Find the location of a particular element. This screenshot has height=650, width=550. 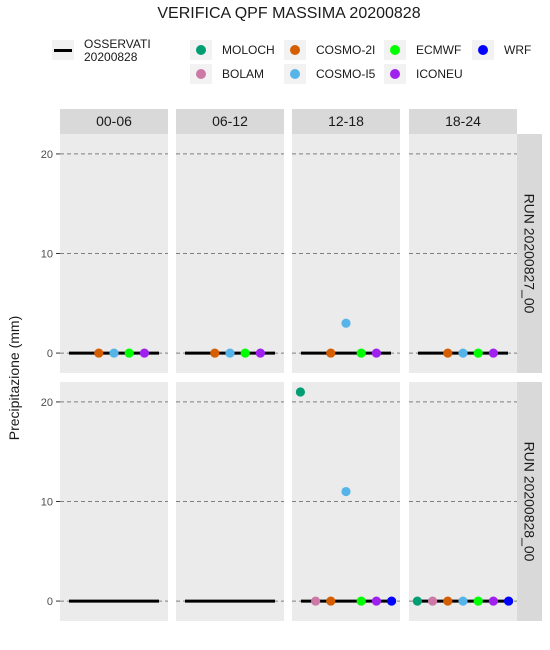

legend-key-moloch is located at coordinates (201, 50).